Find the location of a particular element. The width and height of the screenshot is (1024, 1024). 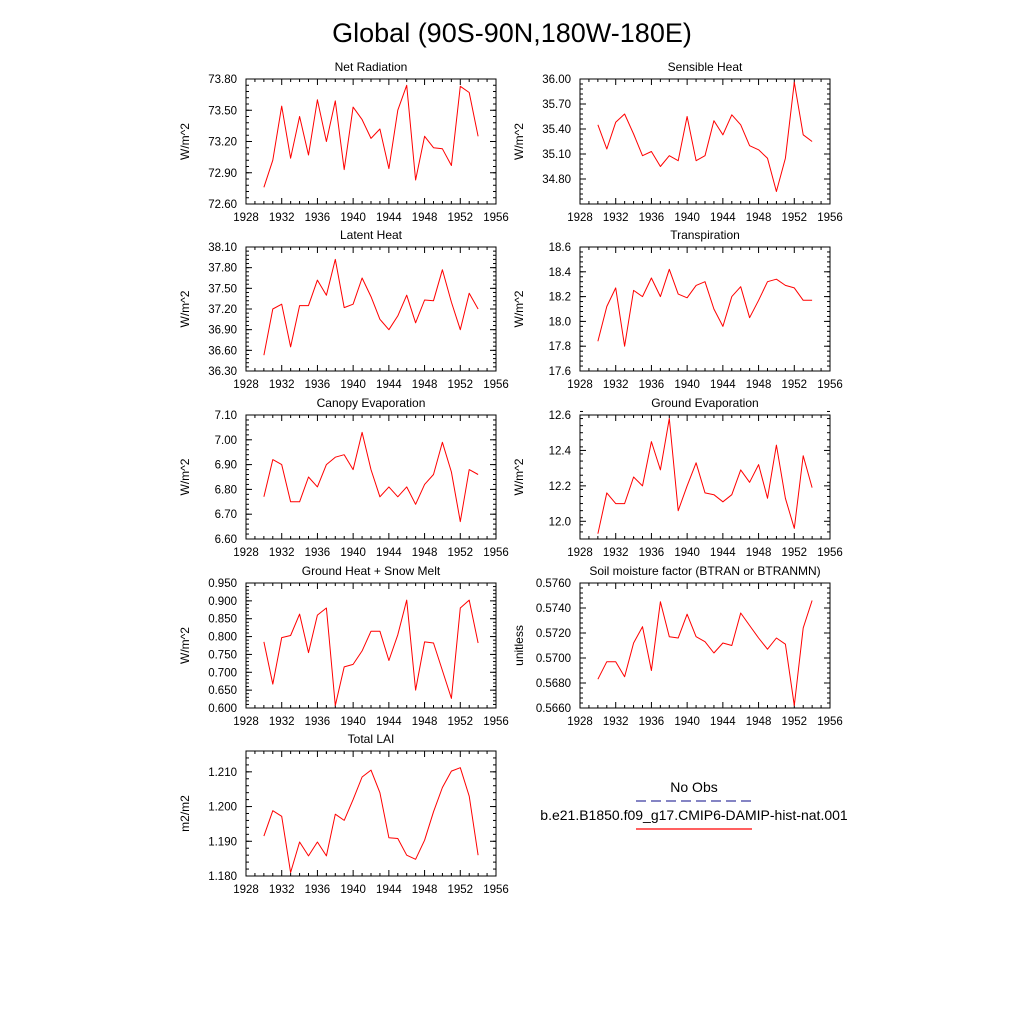

y-tick-label: 6.80 is located at coordinates (226, 490).